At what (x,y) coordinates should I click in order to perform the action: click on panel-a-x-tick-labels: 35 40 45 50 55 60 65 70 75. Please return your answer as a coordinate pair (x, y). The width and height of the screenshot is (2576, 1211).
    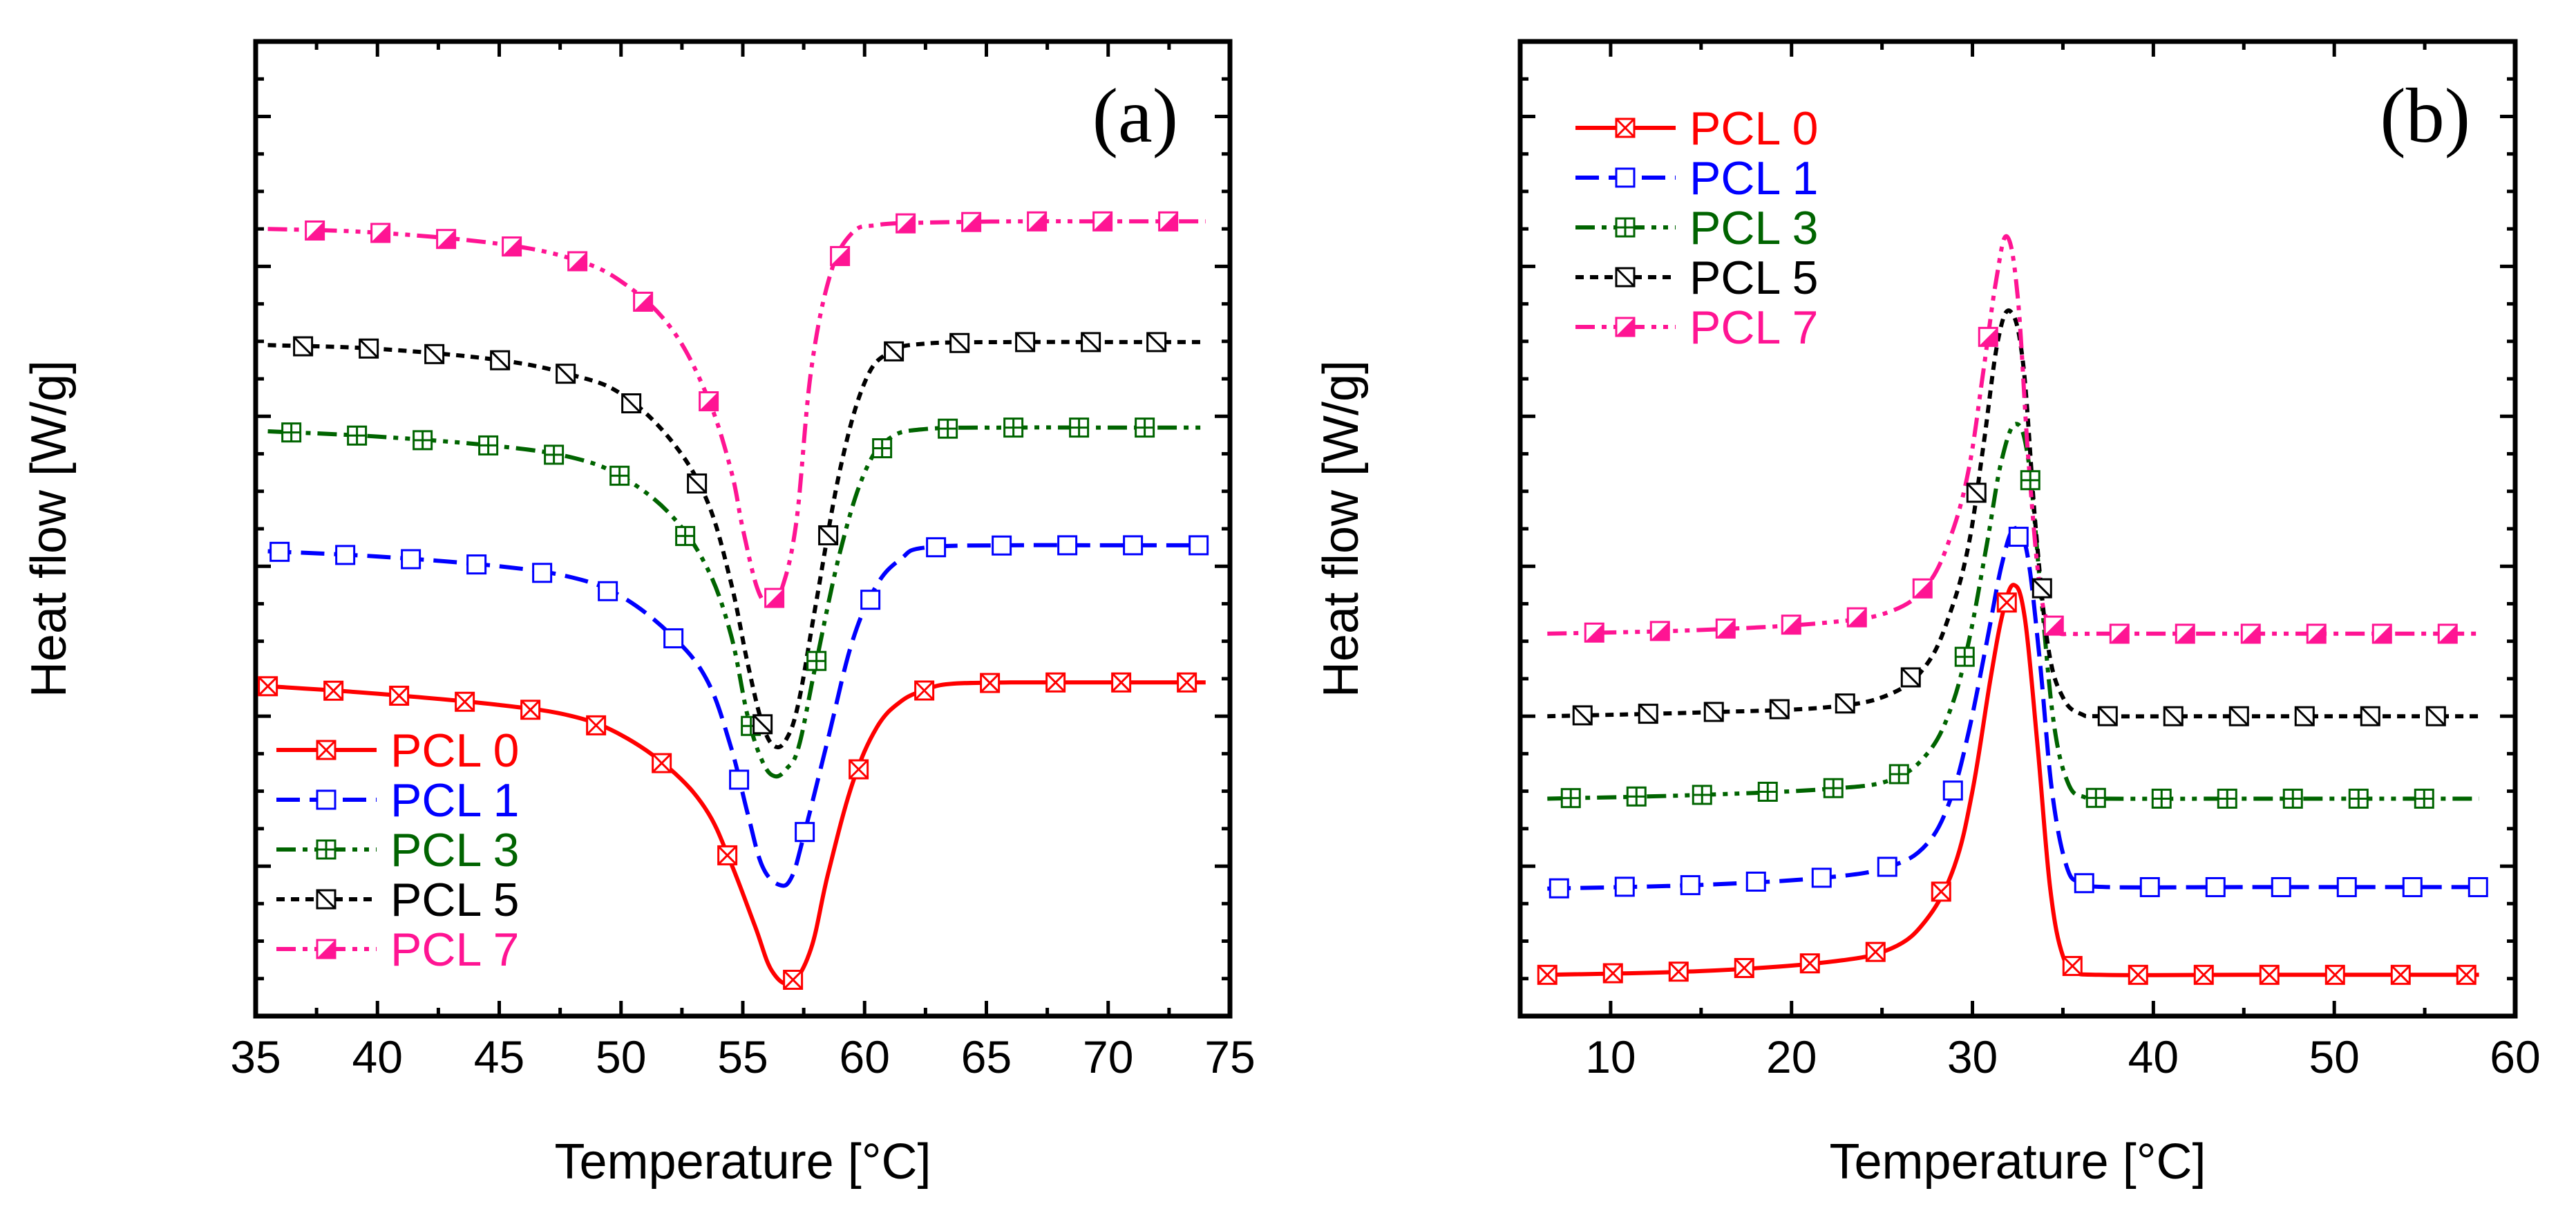
    Looking at the image, I should click on (742, 1056).